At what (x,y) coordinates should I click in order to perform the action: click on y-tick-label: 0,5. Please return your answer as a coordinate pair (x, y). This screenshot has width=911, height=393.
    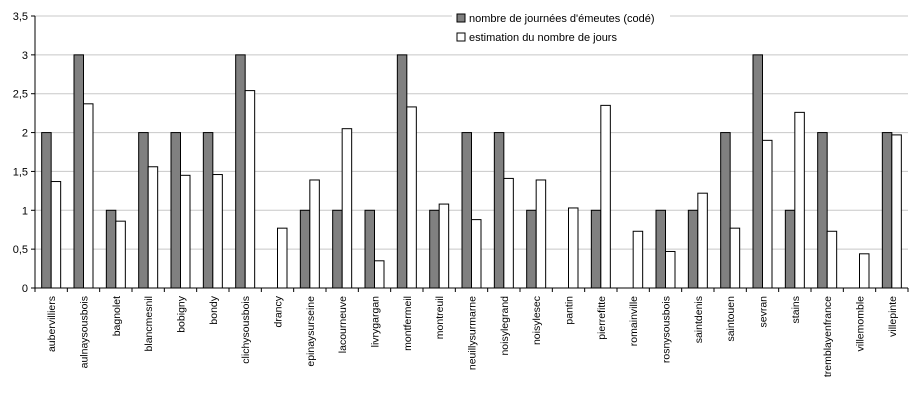
    Looking at the image, I should click on (20, 250).